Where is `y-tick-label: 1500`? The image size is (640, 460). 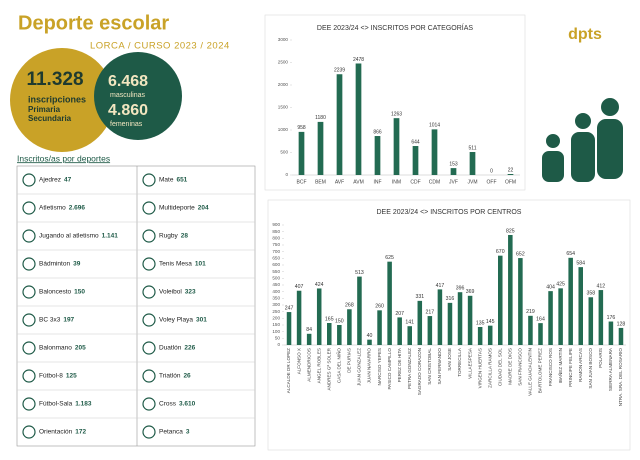 y-tick-label: 1500 is located at coordinates (283, 107).